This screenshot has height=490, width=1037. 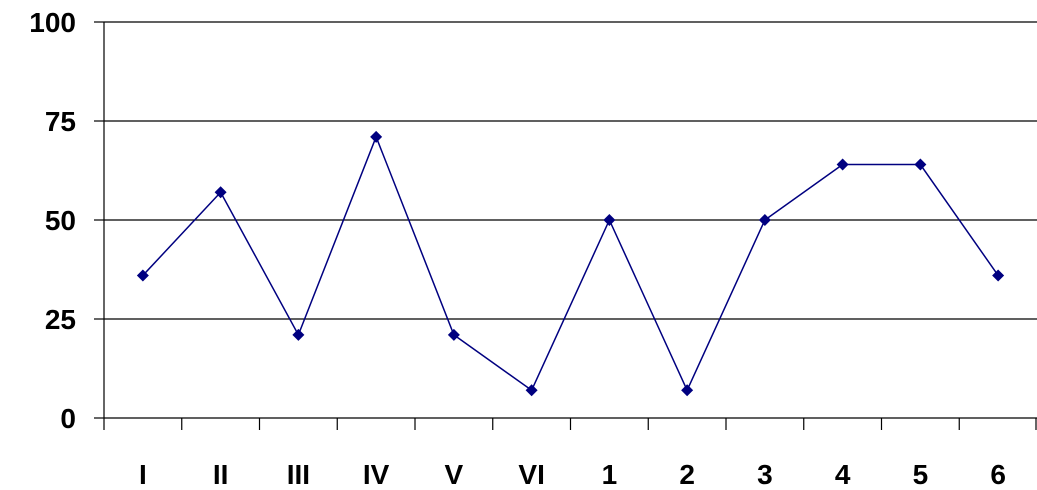 What do you see at coordinates (220, 192) in the screenshot?
I see `data-point-II` at bounding box center [220, 192].